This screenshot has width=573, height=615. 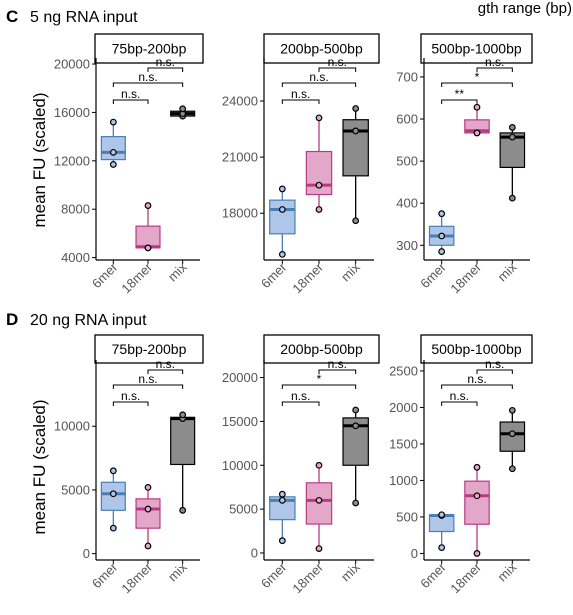 What do you see at coordinates (407, 203) in the screenshot?
I see `y-tick-label: 400` at bounding box center [407, 203].